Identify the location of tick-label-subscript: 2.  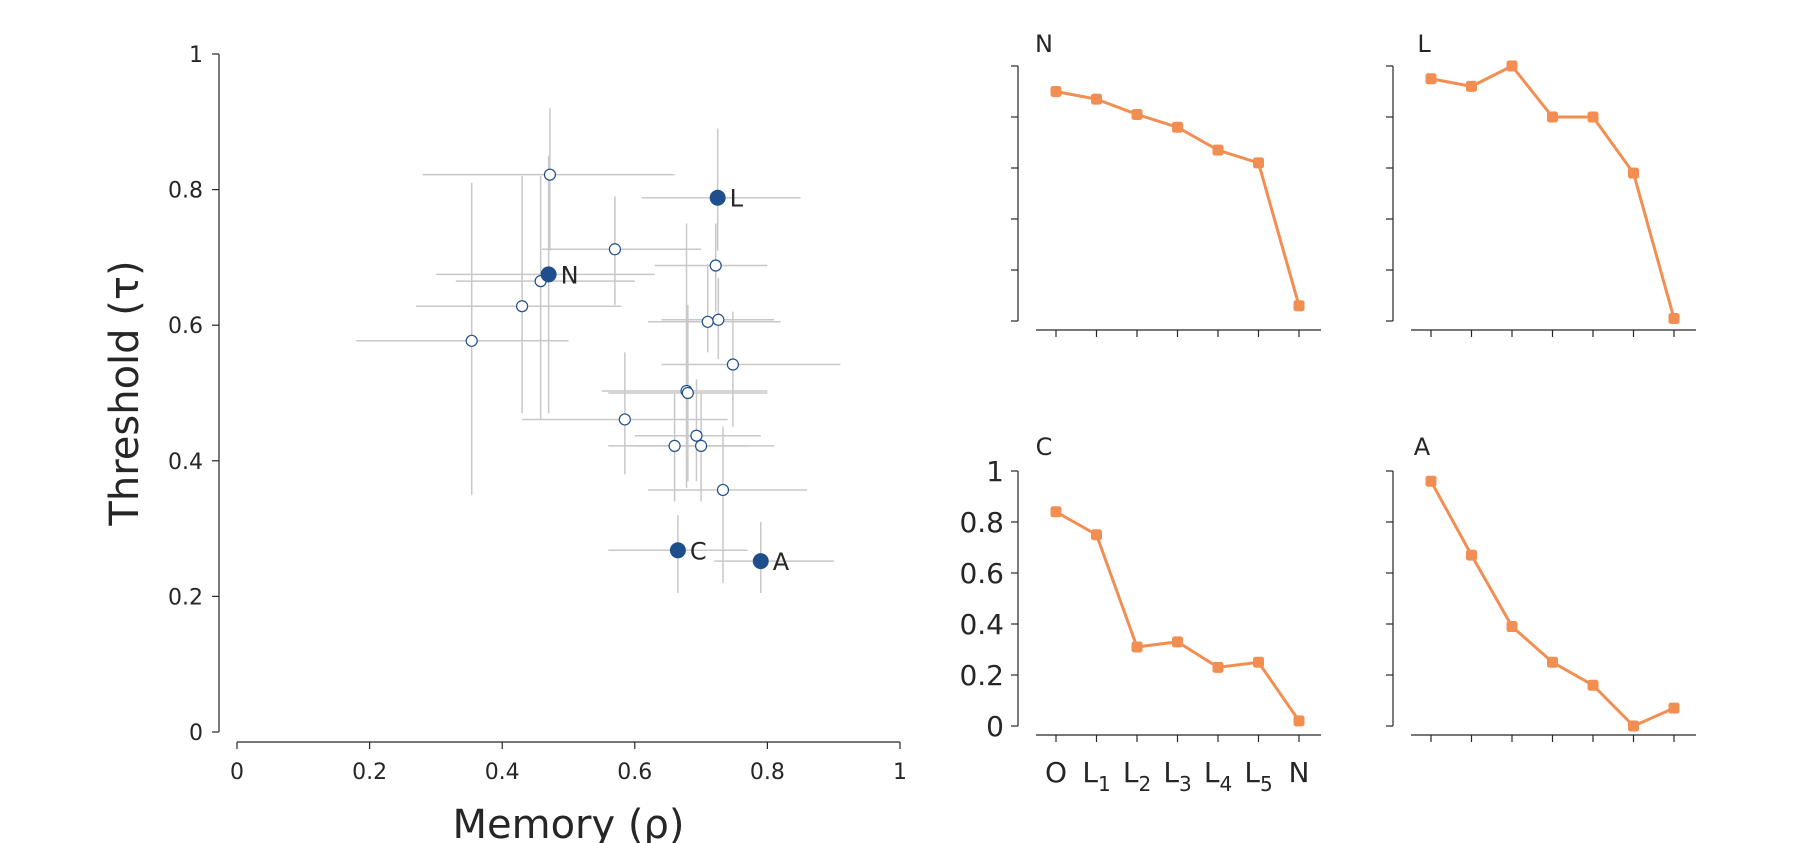
(1144, 784).